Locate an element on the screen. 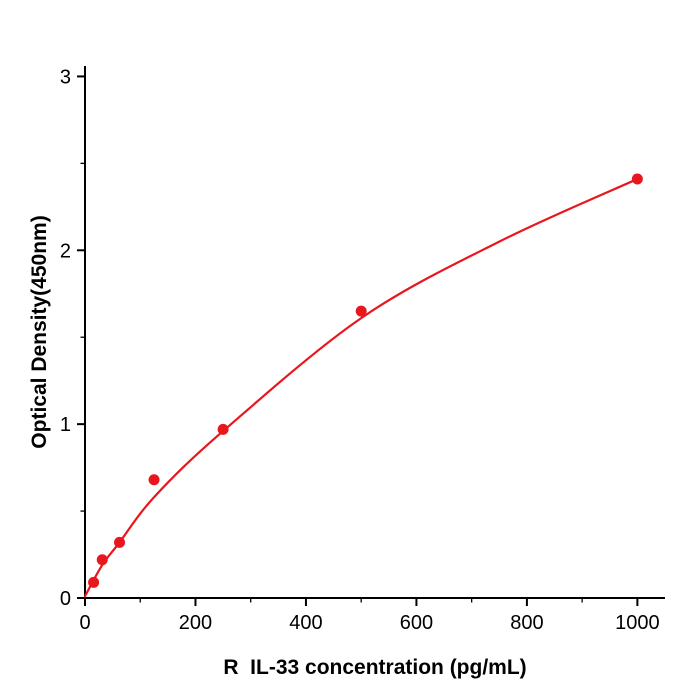  y-tick-label: 3 is located at coordinates (65, 77).